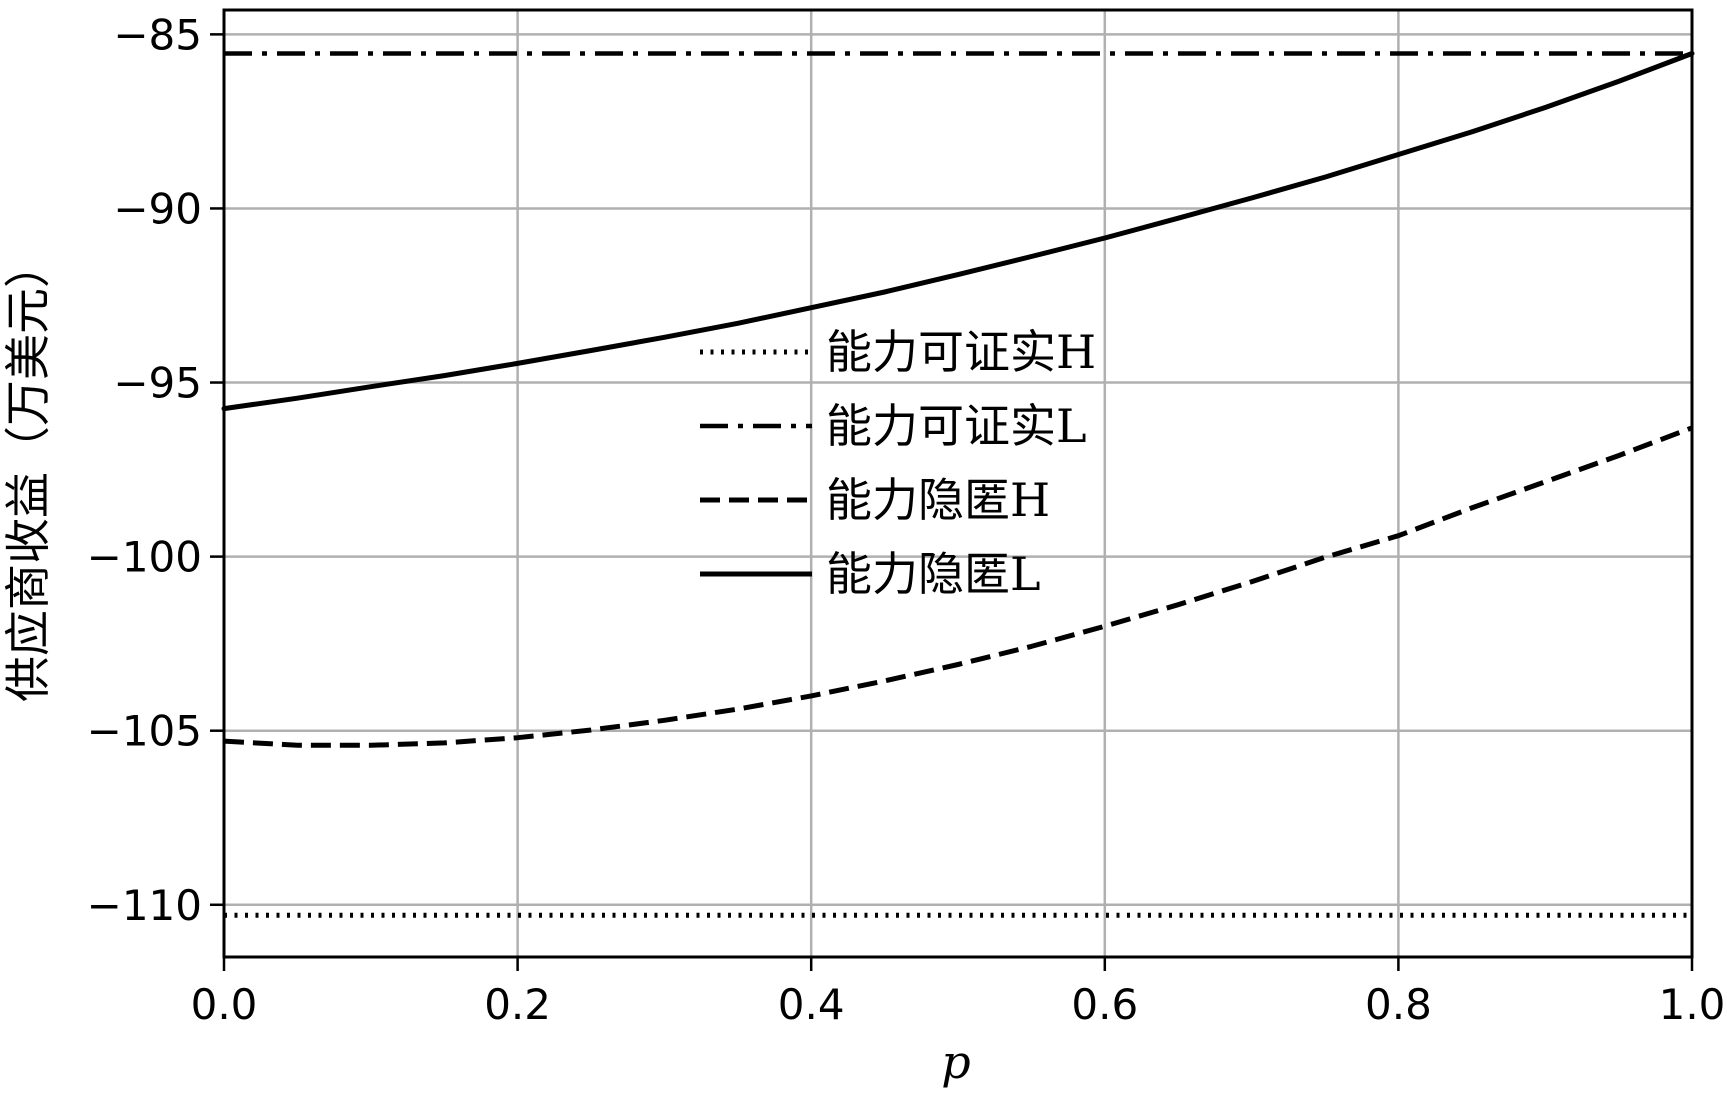 This screenshot has height=1096, width=1727. What do you see at coordinates (811, 1004) in the screenshot?
I see `x-tick-label: 0.4` at bounding box center [811, 1004].